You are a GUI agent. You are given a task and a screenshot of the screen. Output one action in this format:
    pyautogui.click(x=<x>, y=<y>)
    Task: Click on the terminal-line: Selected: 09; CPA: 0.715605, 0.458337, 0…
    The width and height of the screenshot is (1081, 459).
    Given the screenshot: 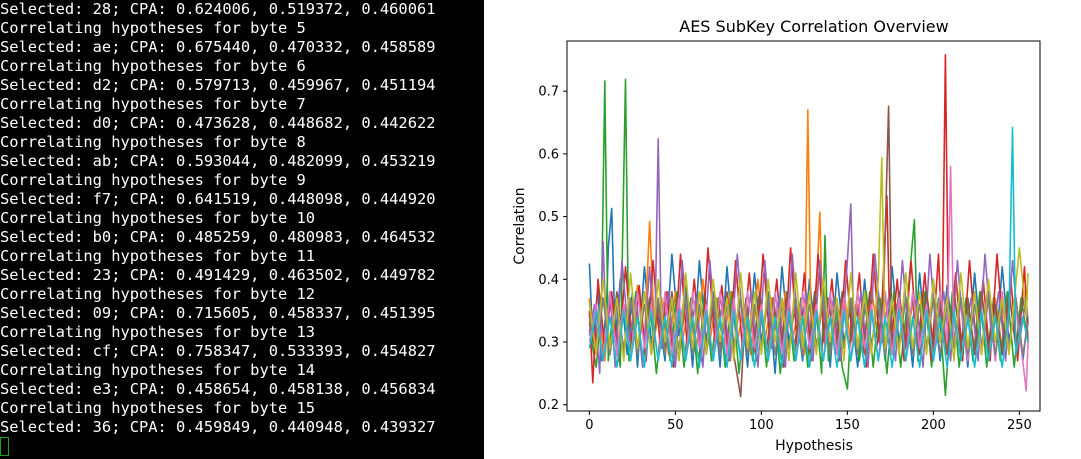 What is the action you would take?
    pyautogui.click(x=218, y=313)
    